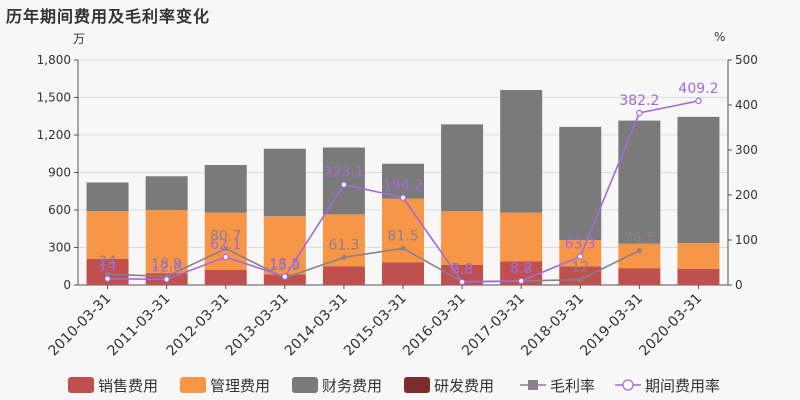  I want to click on y-left-tick-label: 0, so click(67, 285).